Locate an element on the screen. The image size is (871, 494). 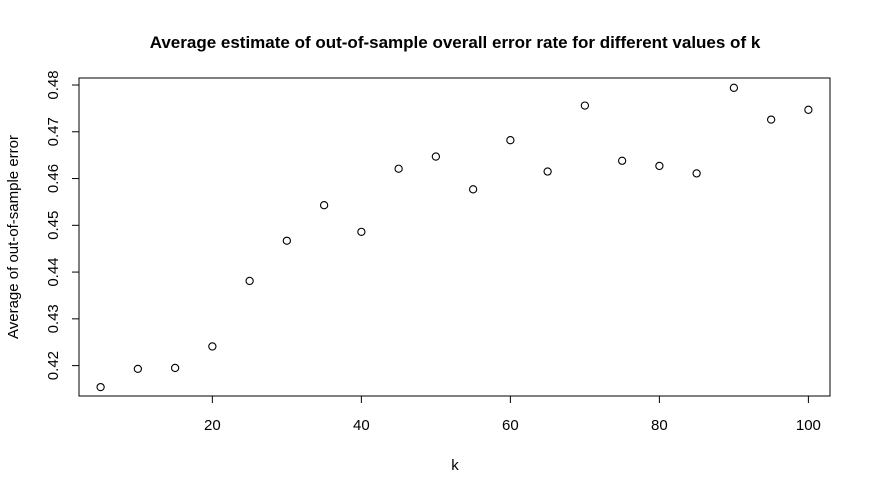
y-tick-label: 0.45 is located at coordinates (53, 225).